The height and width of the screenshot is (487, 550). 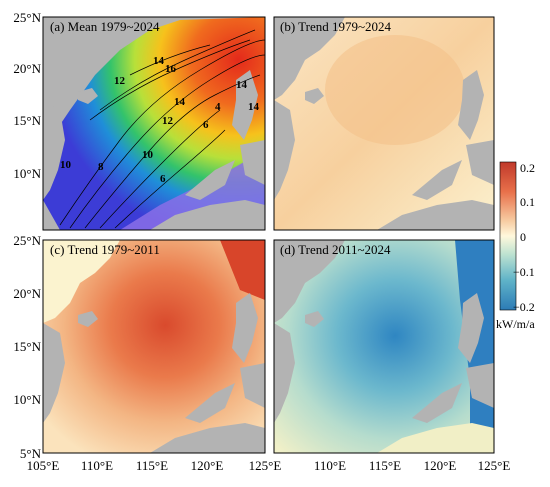 What do you see at coordinates (218, 107) in the screenshot?
I see `contour-label: 4` at bounding box center [218, 107].